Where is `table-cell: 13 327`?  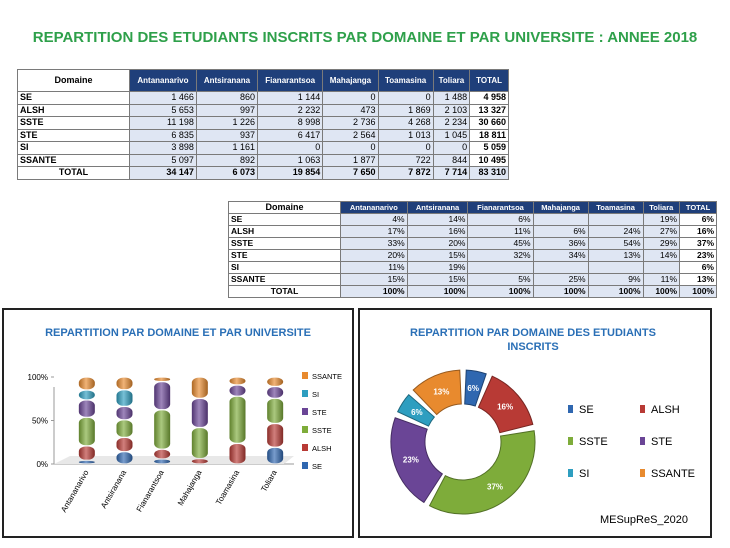
table-cell: 13 327 is located at coordinates (489, 110).